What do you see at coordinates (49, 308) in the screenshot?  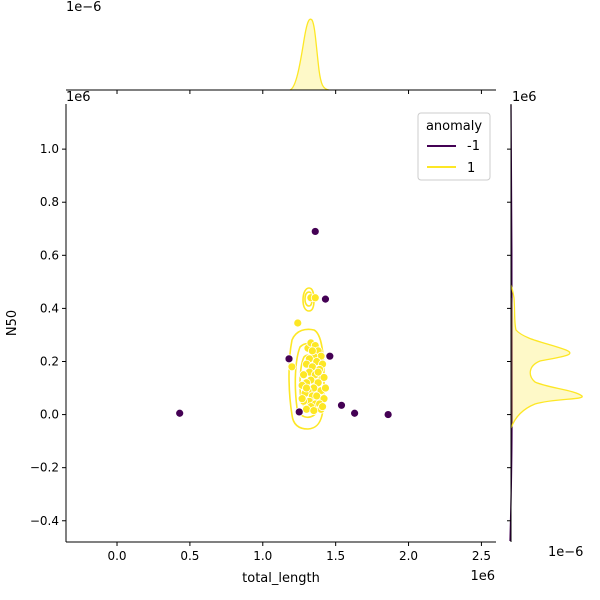 I see `y-tick-label: 0.4` at bounding box center [49, 308].